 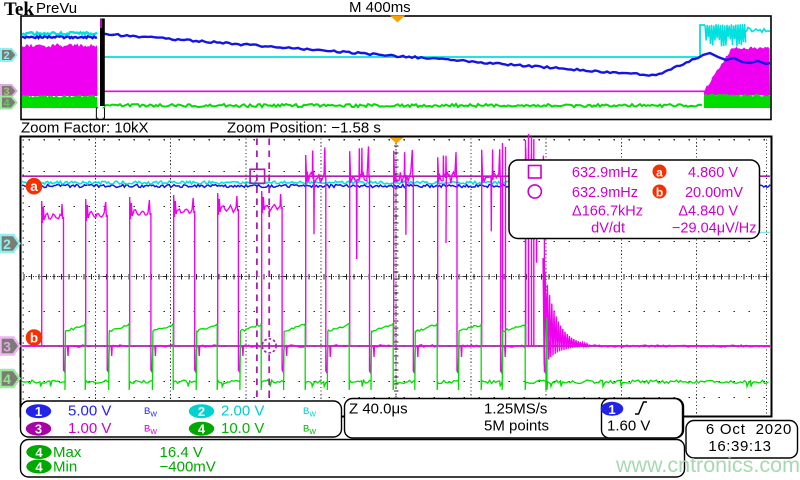 I want to click on svg-text: 20.00mV, so click(x=714, y=193).